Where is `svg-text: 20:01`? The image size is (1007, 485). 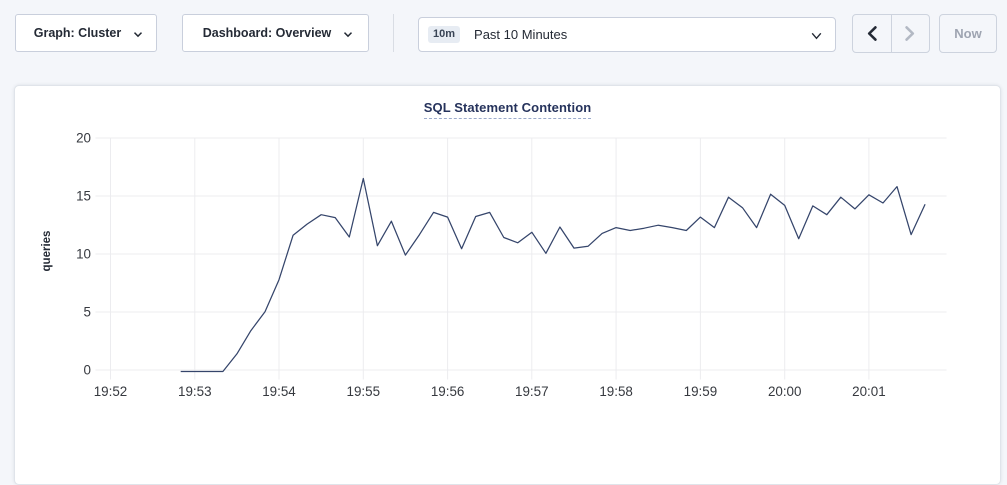
svg-text: 20:01 is located at coordinates (869, 391).